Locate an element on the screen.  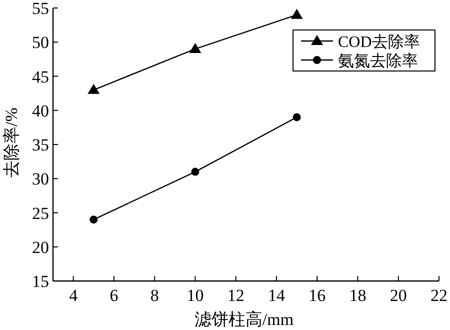
legend-label: 氨氮去除率 is located at coordinates (378, 61).